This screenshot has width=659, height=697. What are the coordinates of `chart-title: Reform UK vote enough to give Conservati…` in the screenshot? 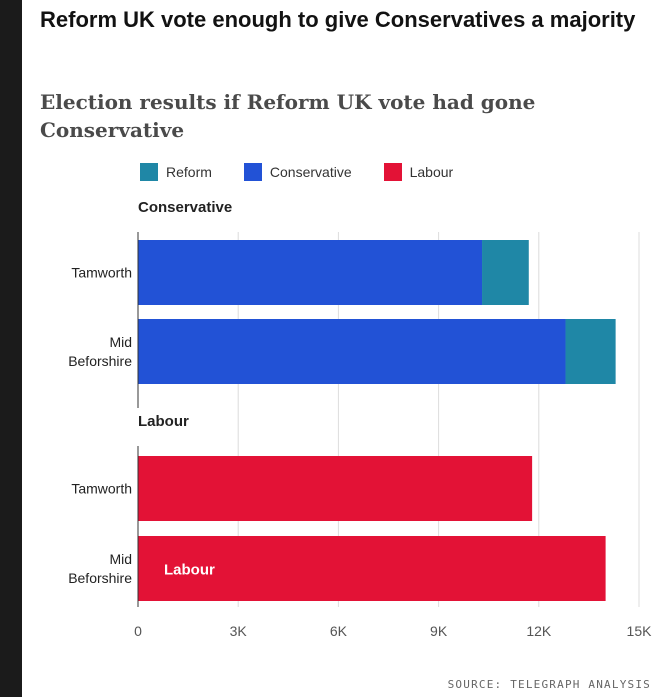 It's located at (338, 19).